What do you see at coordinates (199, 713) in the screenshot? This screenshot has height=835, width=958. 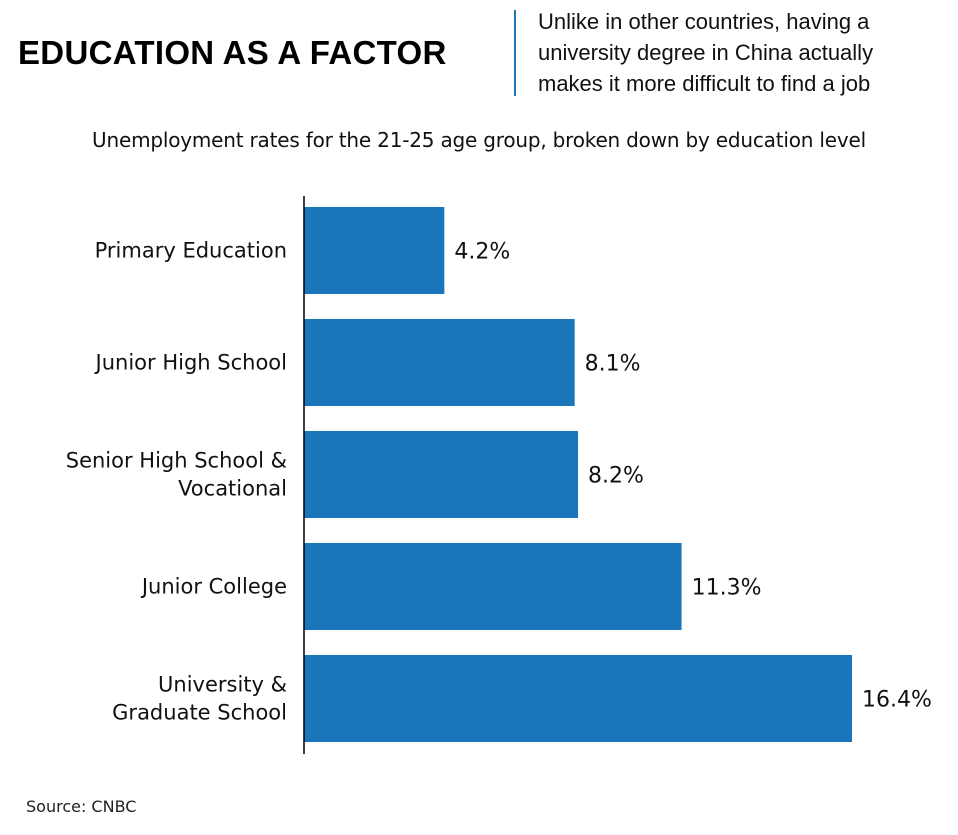 I see `category-label: Graduate School` at bounding box center [199, 713].